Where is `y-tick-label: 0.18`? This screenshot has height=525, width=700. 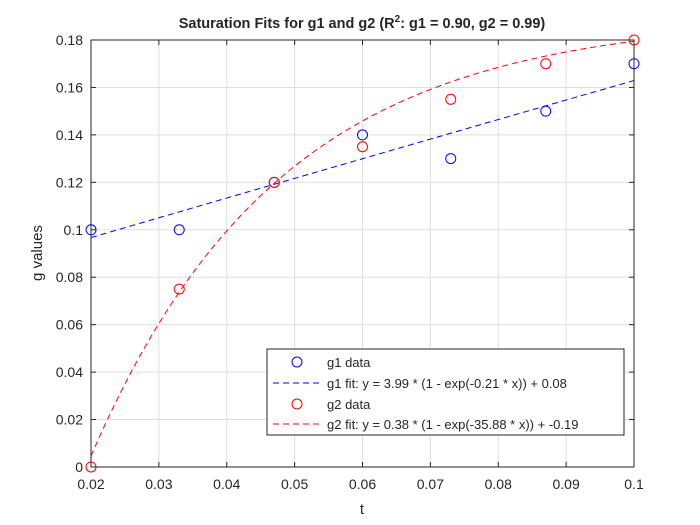 y-tick-label: 0.18 is located at coordinates (69, 40).